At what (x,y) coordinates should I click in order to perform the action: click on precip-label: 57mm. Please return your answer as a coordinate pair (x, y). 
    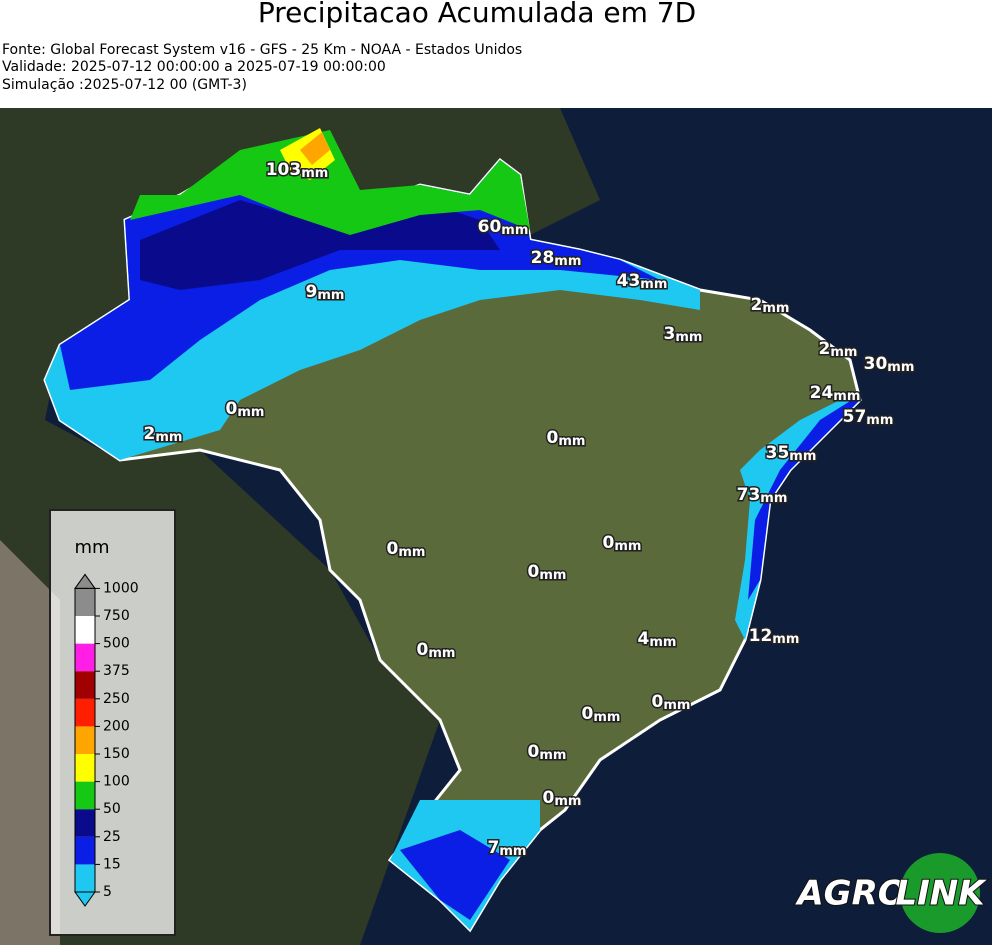
    Looking at the image, I should click on (868, 417).